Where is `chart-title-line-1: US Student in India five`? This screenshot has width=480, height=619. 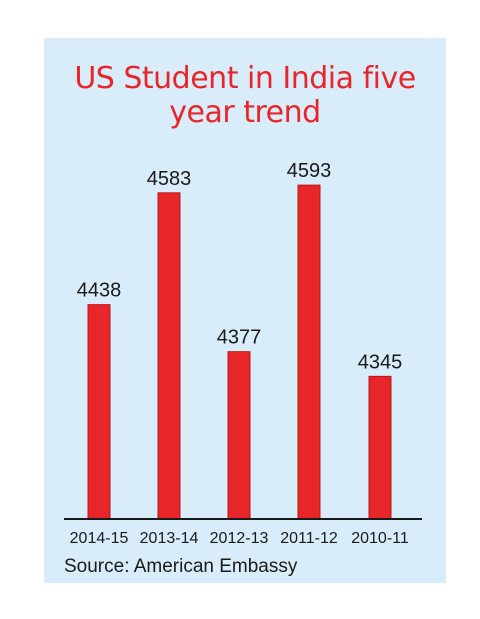
chart-title-line-1: US Student in India five is located at coordinates (245, 78).